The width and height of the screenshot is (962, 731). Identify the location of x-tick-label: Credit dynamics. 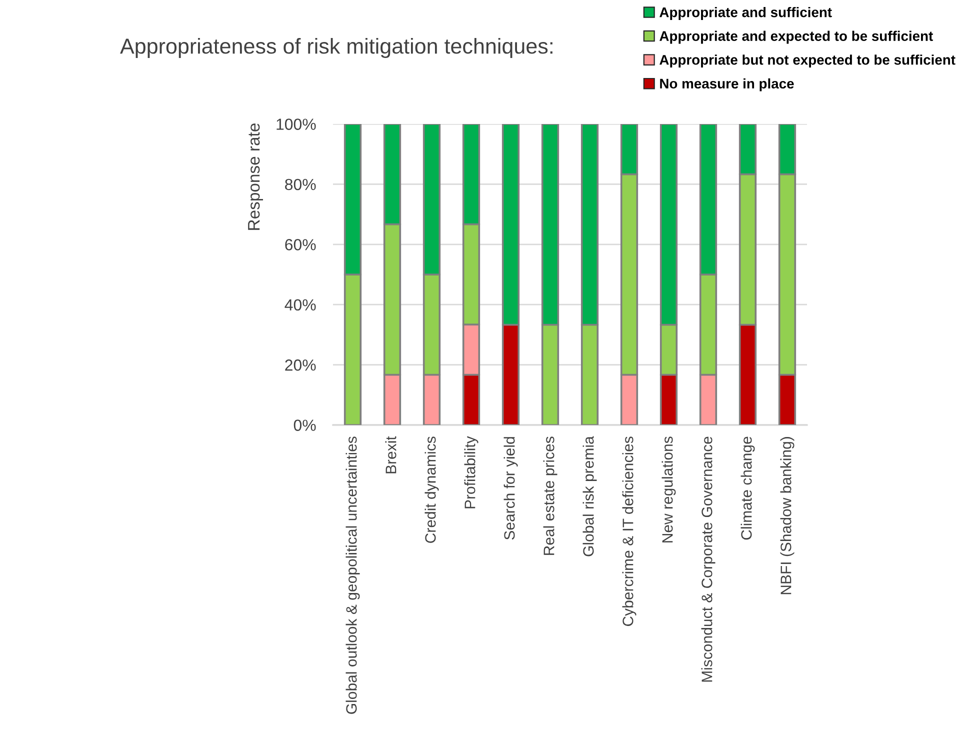
(431, 489).